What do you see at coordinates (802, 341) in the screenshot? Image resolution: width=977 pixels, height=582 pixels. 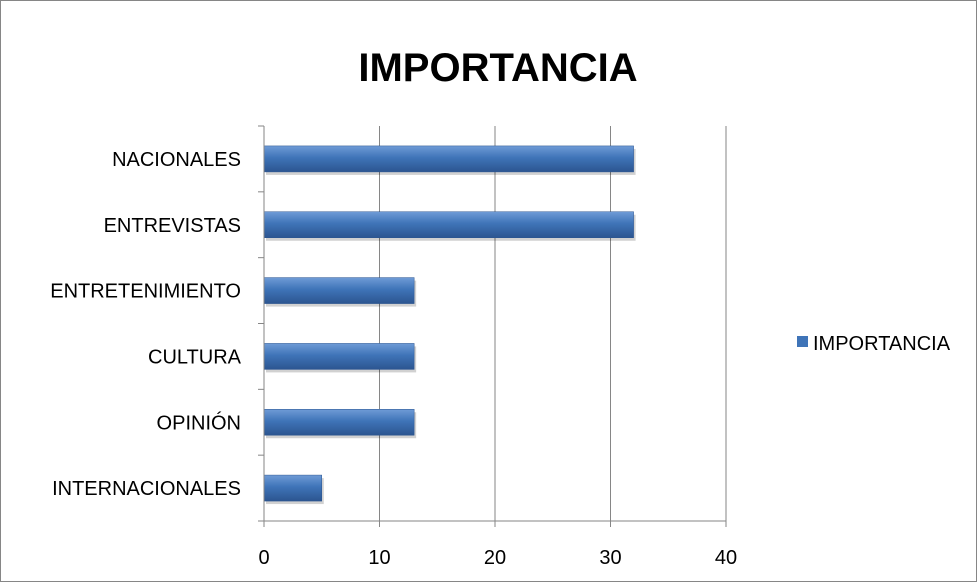 I see `legend-swatch` at bounding box center [802, 341].